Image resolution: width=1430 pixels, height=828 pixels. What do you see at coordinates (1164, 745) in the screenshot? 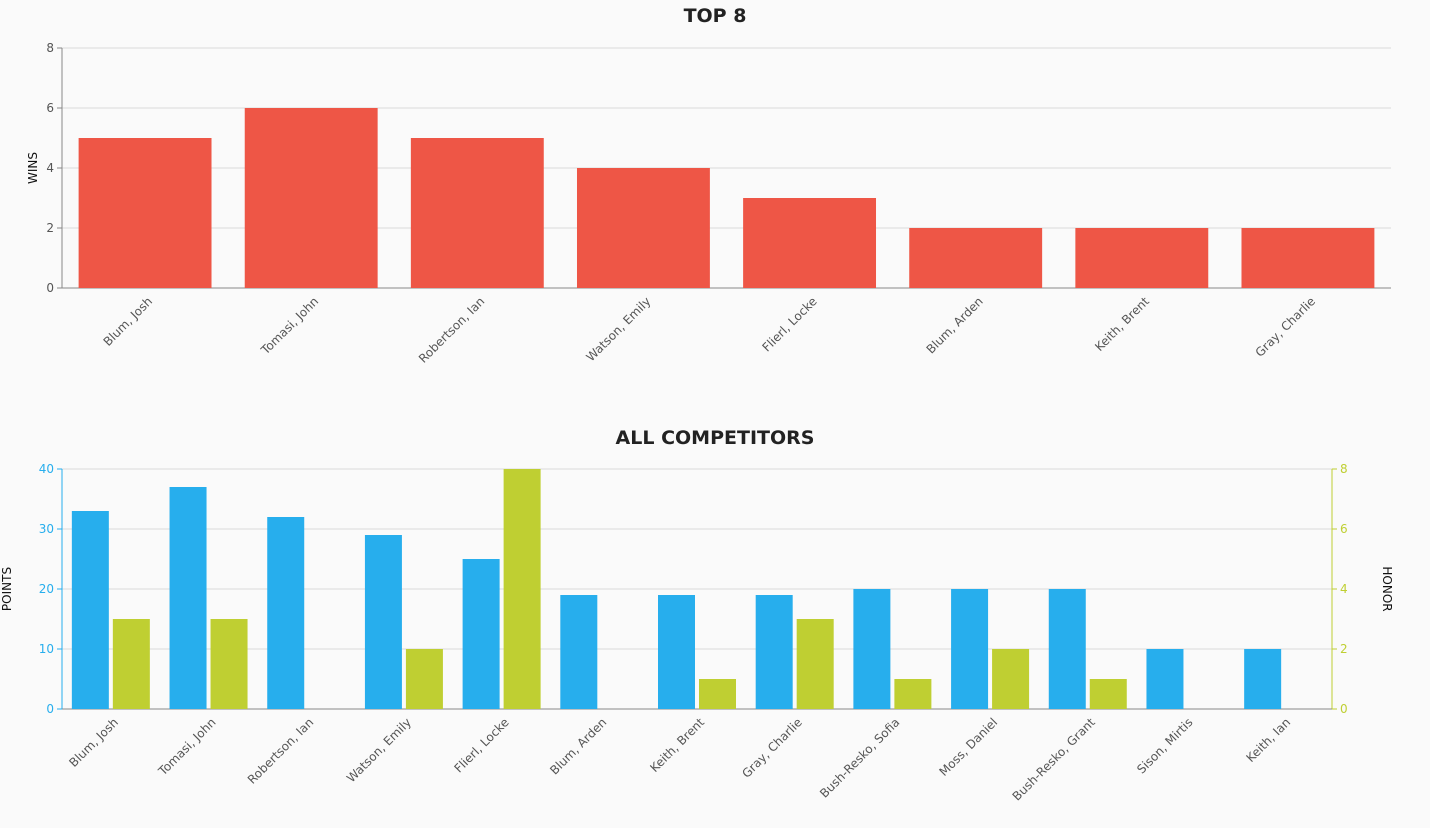
I see `x-tick-label: Sison, Mirtis` at bounding box center [1164, 745].